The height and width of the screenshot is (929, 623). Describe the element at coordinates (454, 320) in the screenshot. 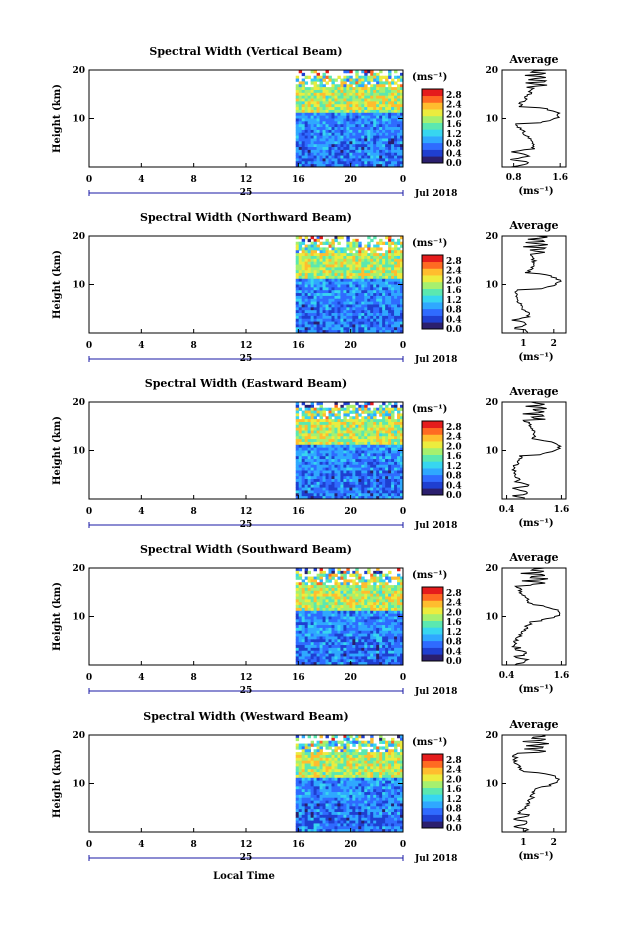

I see `colorbar-tick-label: 0.4` at that location.